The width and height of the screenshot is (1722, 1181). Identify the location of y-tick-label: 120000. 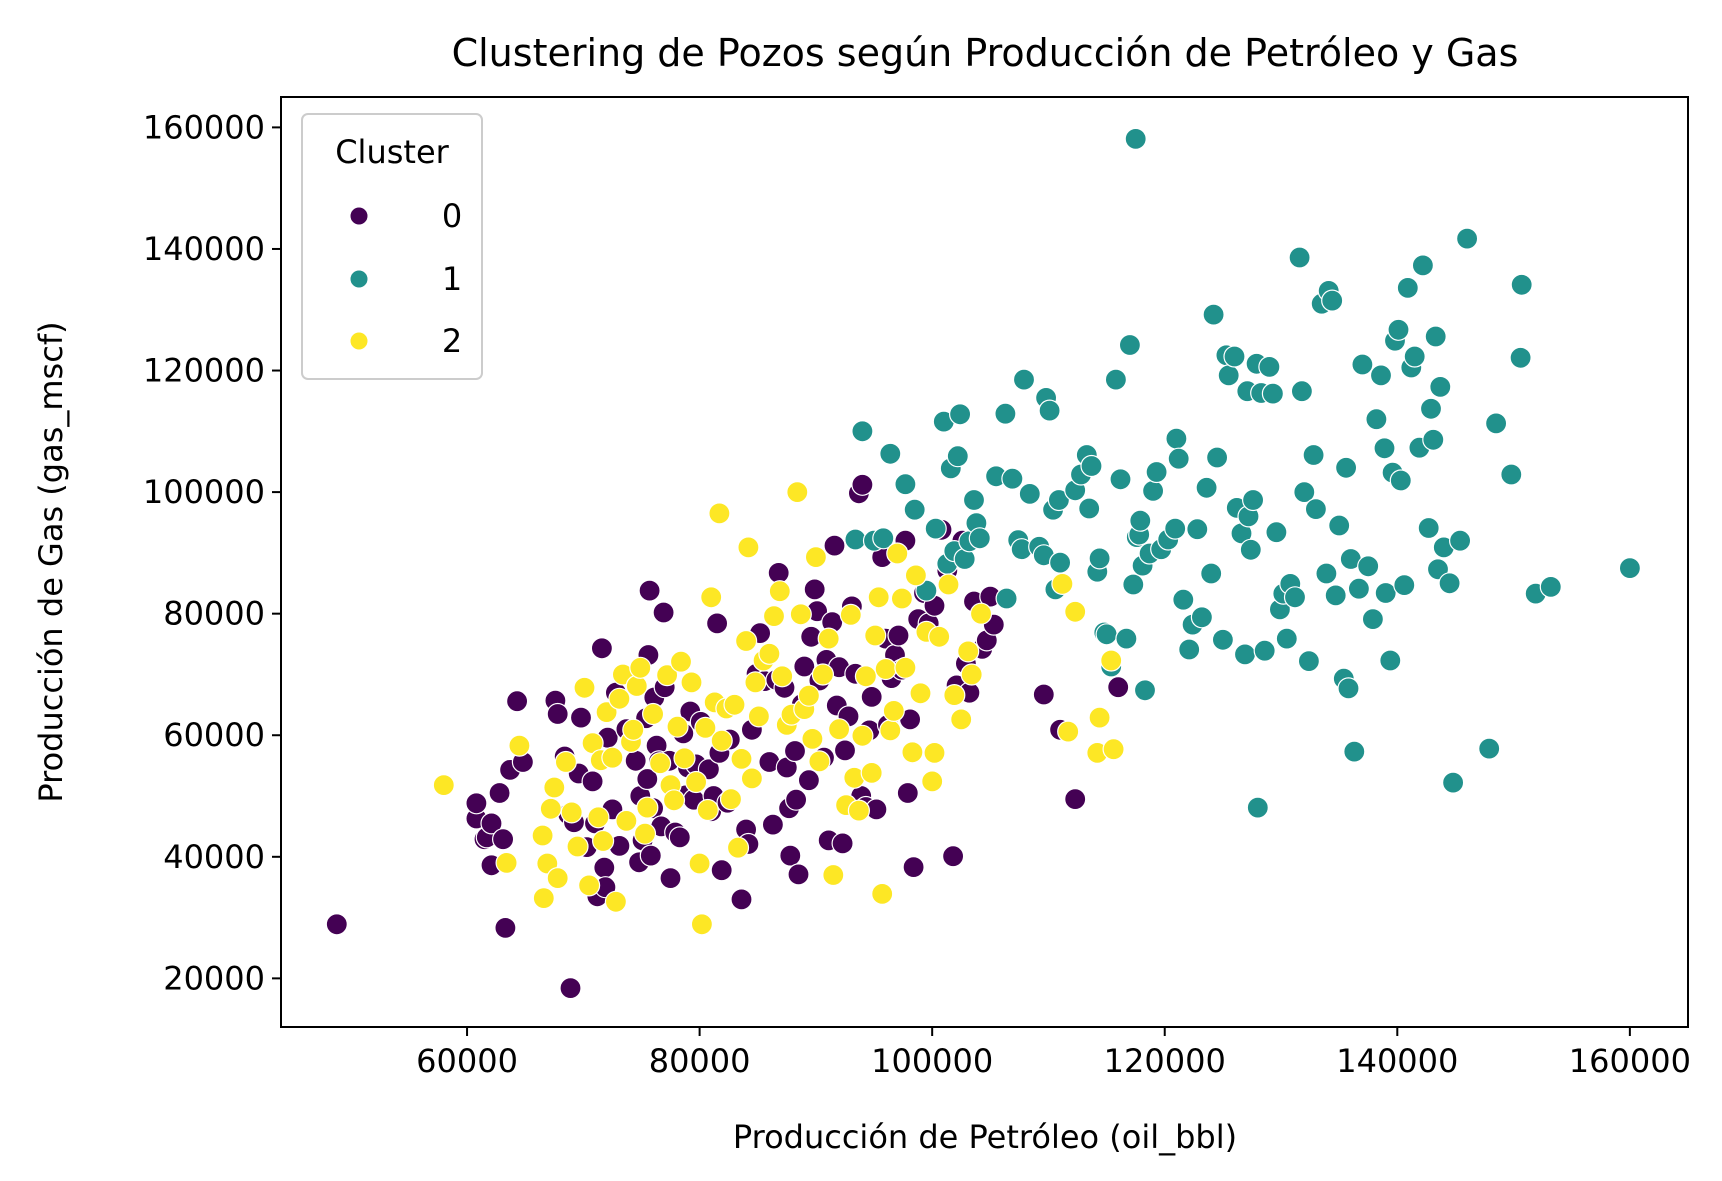
(204, 371).